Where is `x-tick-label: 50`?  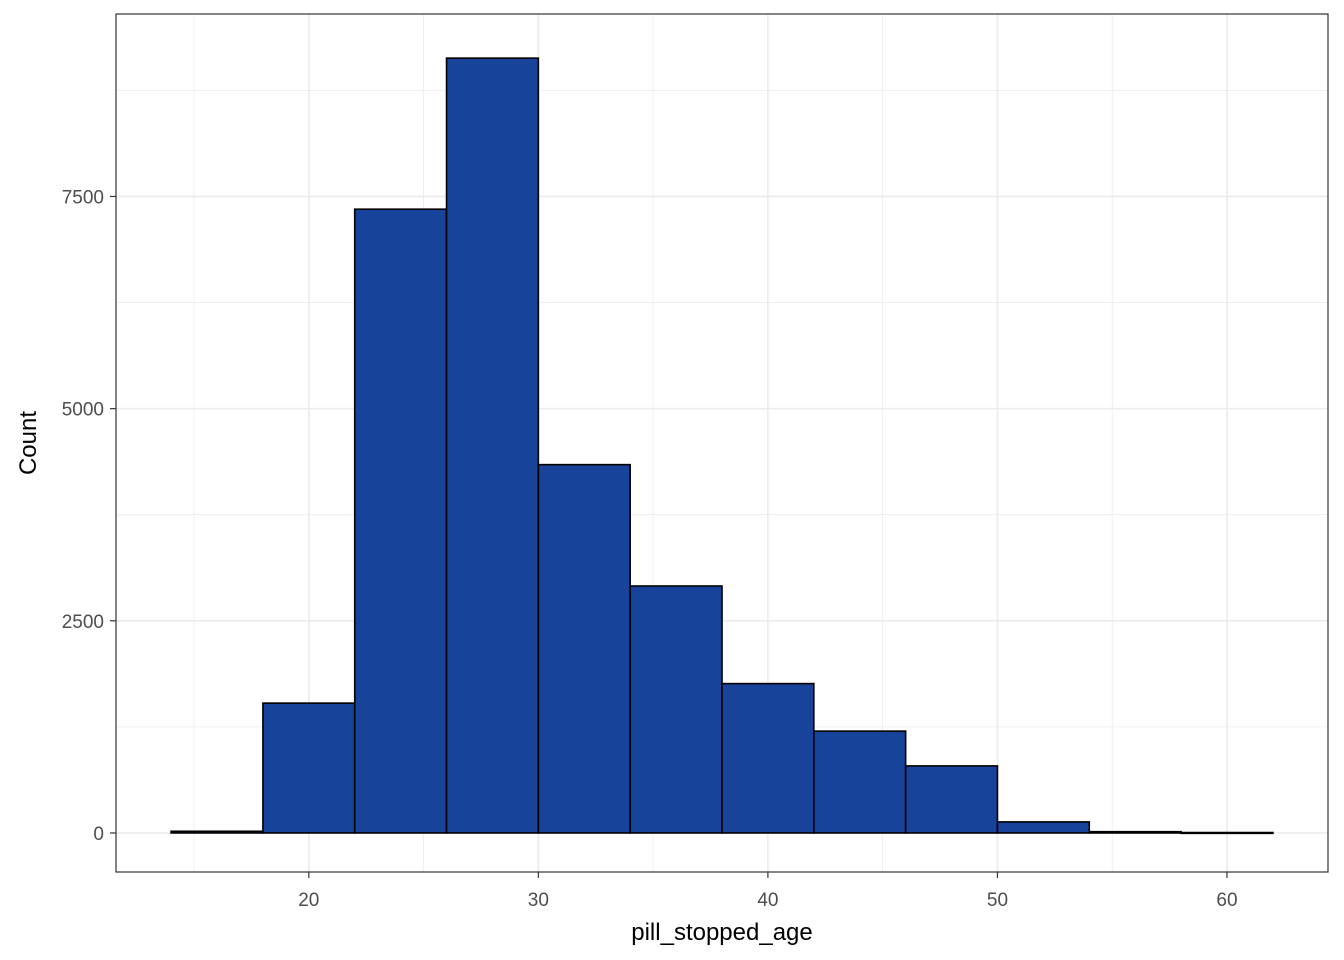 x-tick-label: 50 is located at coordinates (997, 900).